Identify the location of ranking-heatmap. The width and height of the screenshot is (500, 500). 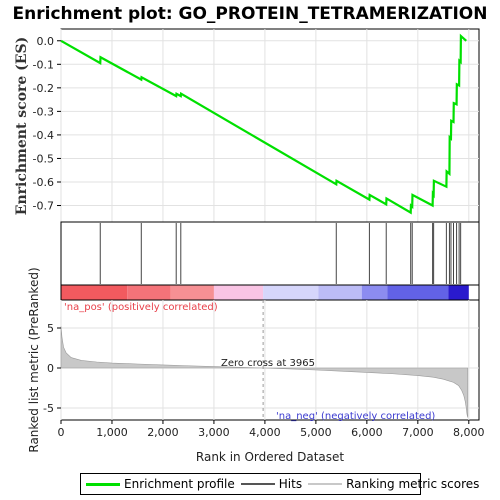
(265, 292).